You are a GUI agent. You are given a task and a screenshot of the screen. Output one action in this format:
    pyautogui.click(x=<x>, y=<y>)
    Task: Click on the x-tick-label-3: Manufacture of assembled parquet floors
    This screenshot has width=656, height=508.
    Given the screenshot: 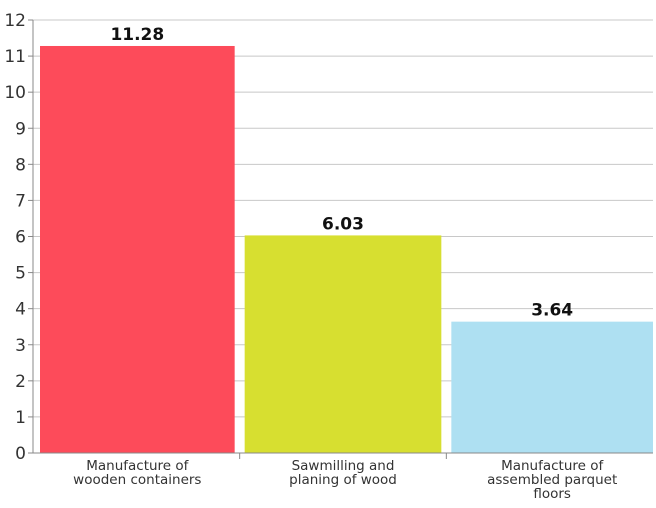 What is the action you would take?
    pyautogui.click(x=552, y=480)
    